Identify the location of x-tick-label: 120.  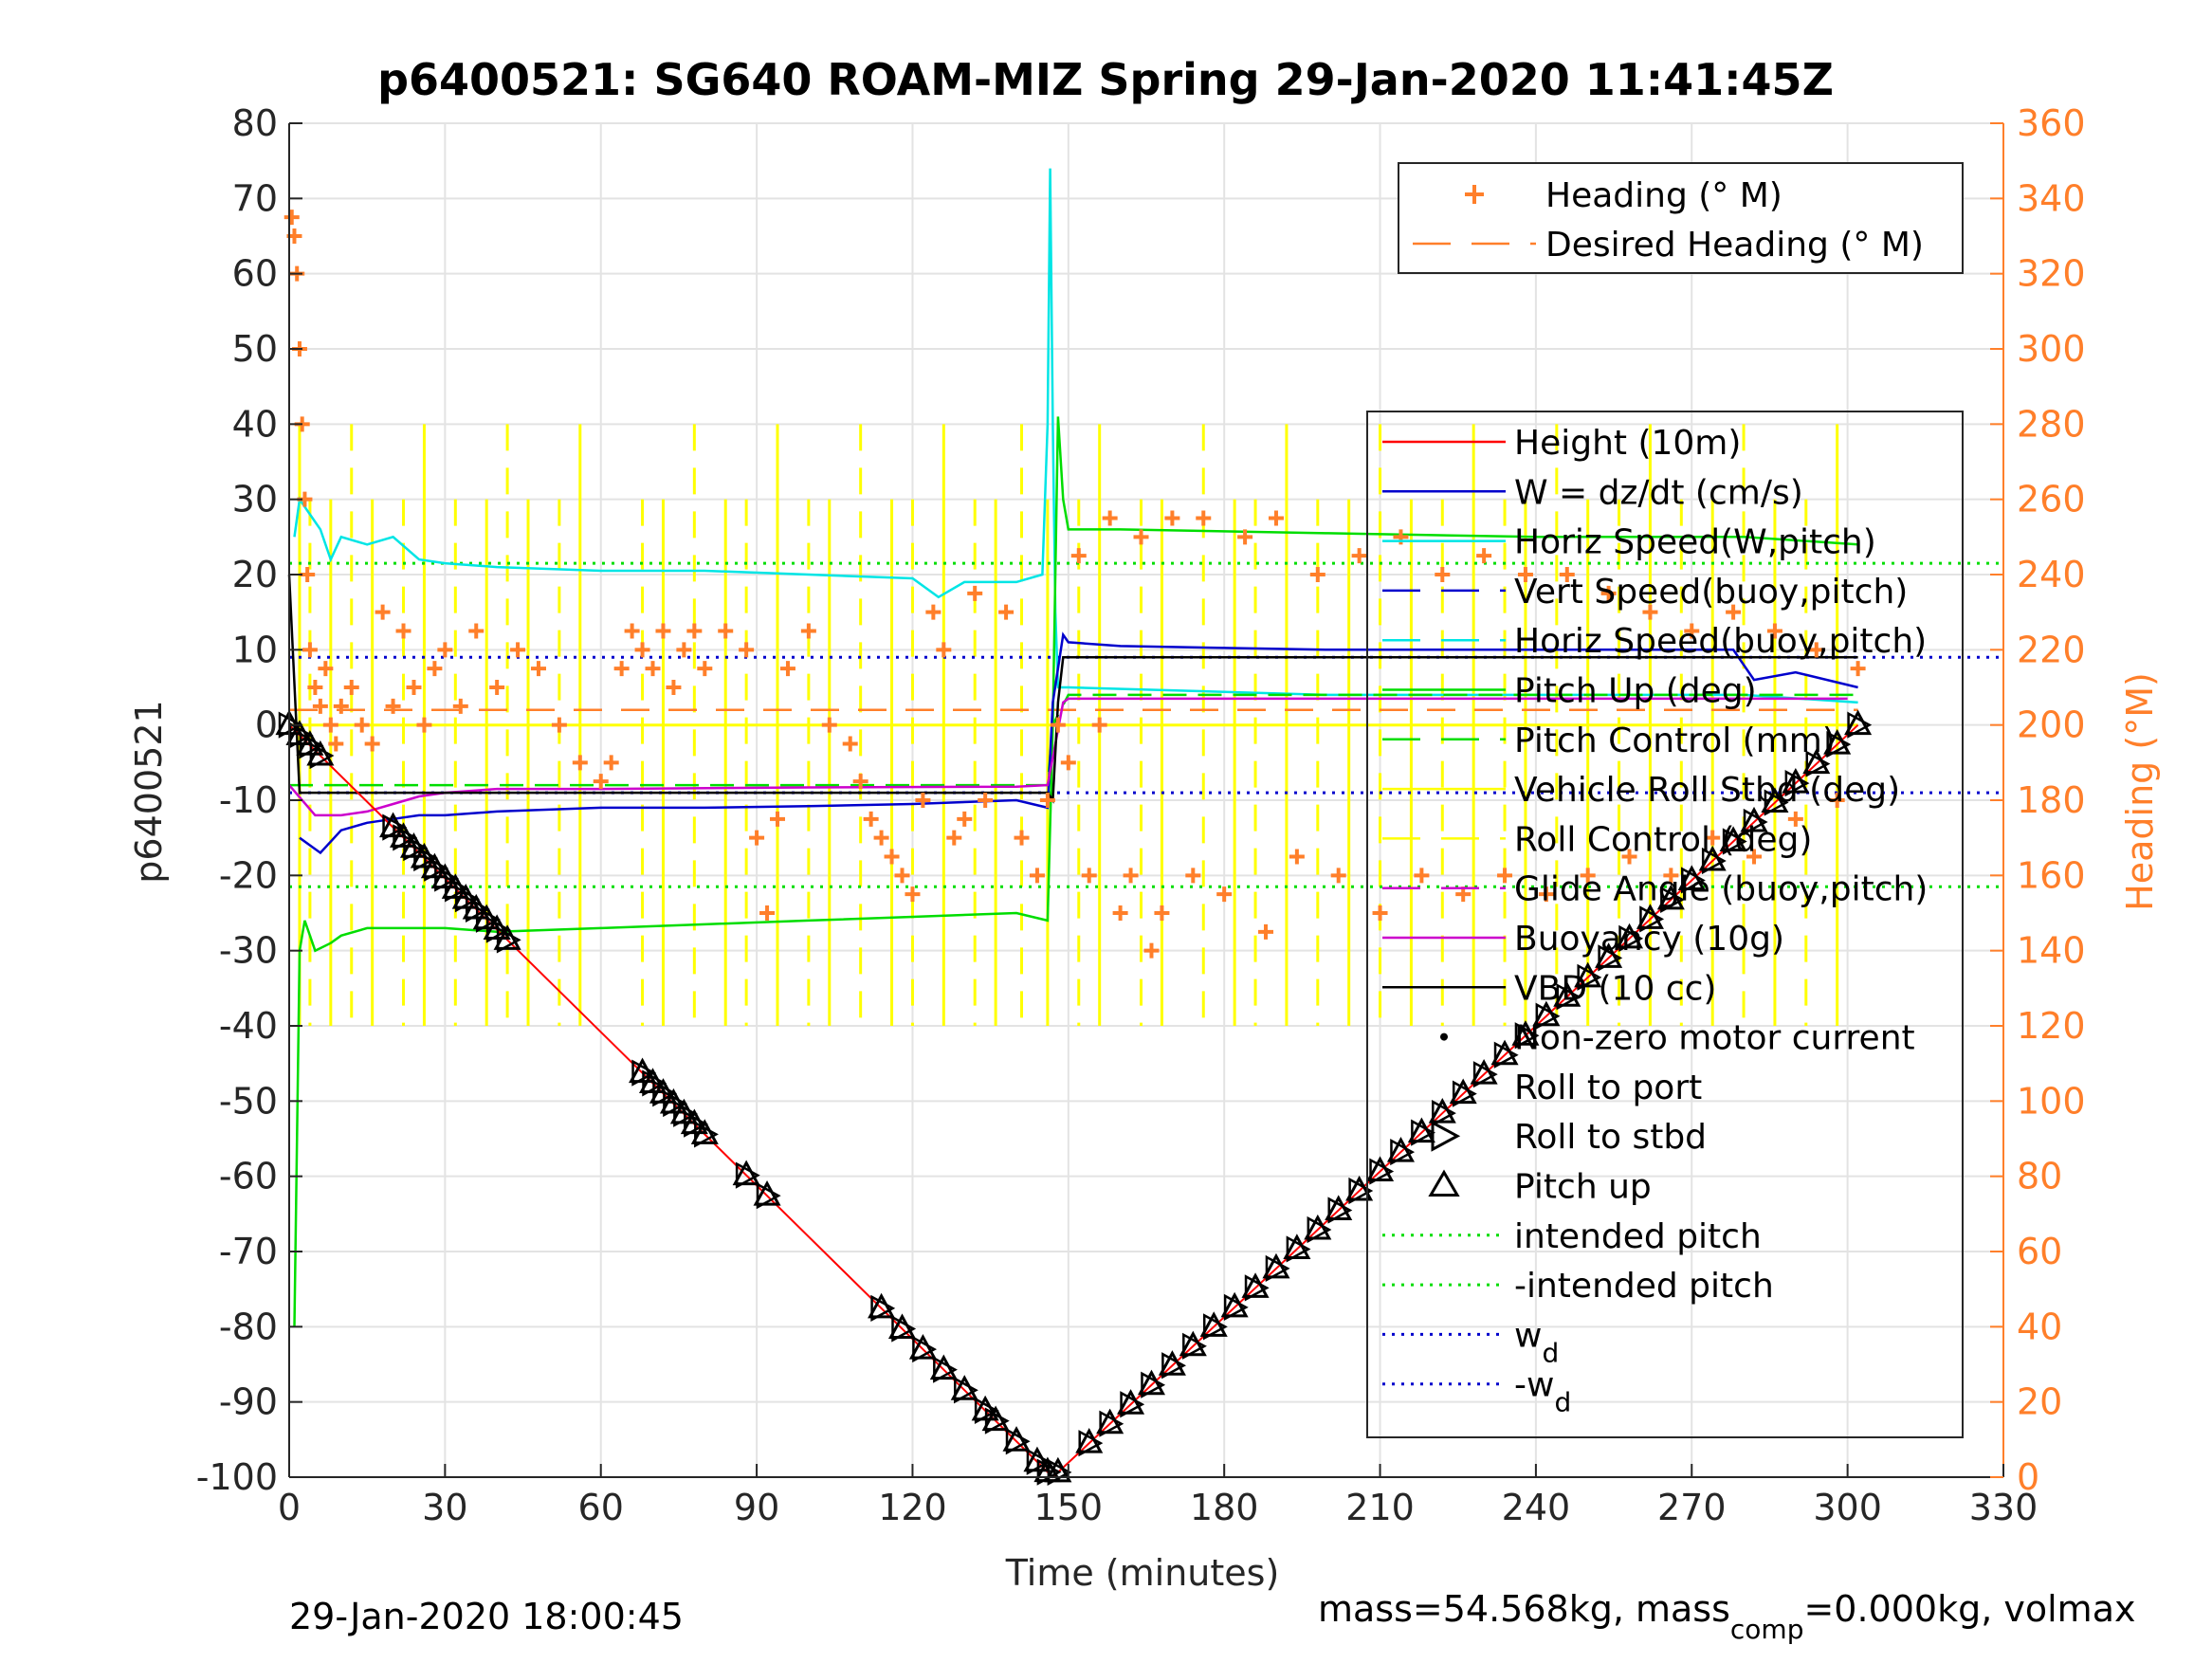
(912, 1508).